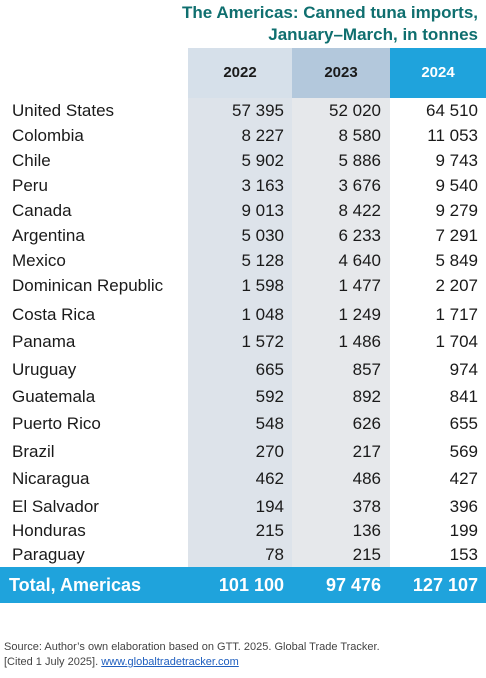 The width and height of the screenshot is (486, 678). What do you see at coordinates (366, 396) in the screenshot?
I see `value-cell-2023: 892` at bounding box center [366, 396].